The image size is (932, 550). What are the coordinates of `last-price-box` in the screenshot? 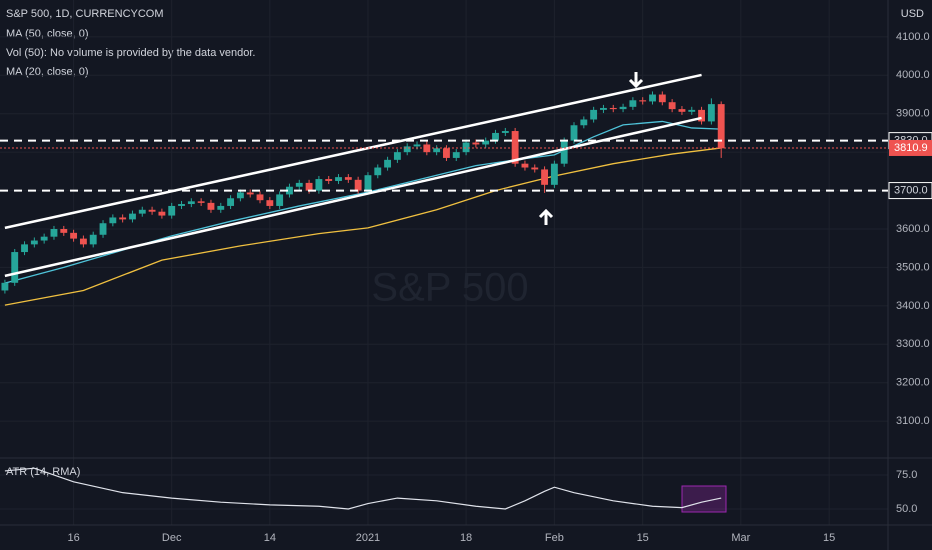 It's located at (910, 147).